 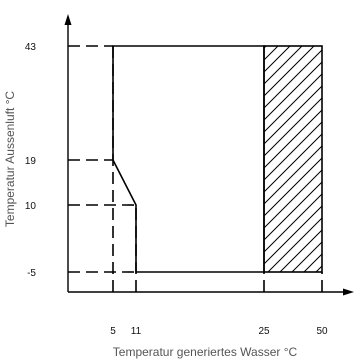 What do you see at coordinates (68, 19) in the screenshot?
I see `y-axis-arrow` at bounding box center [68, 19].